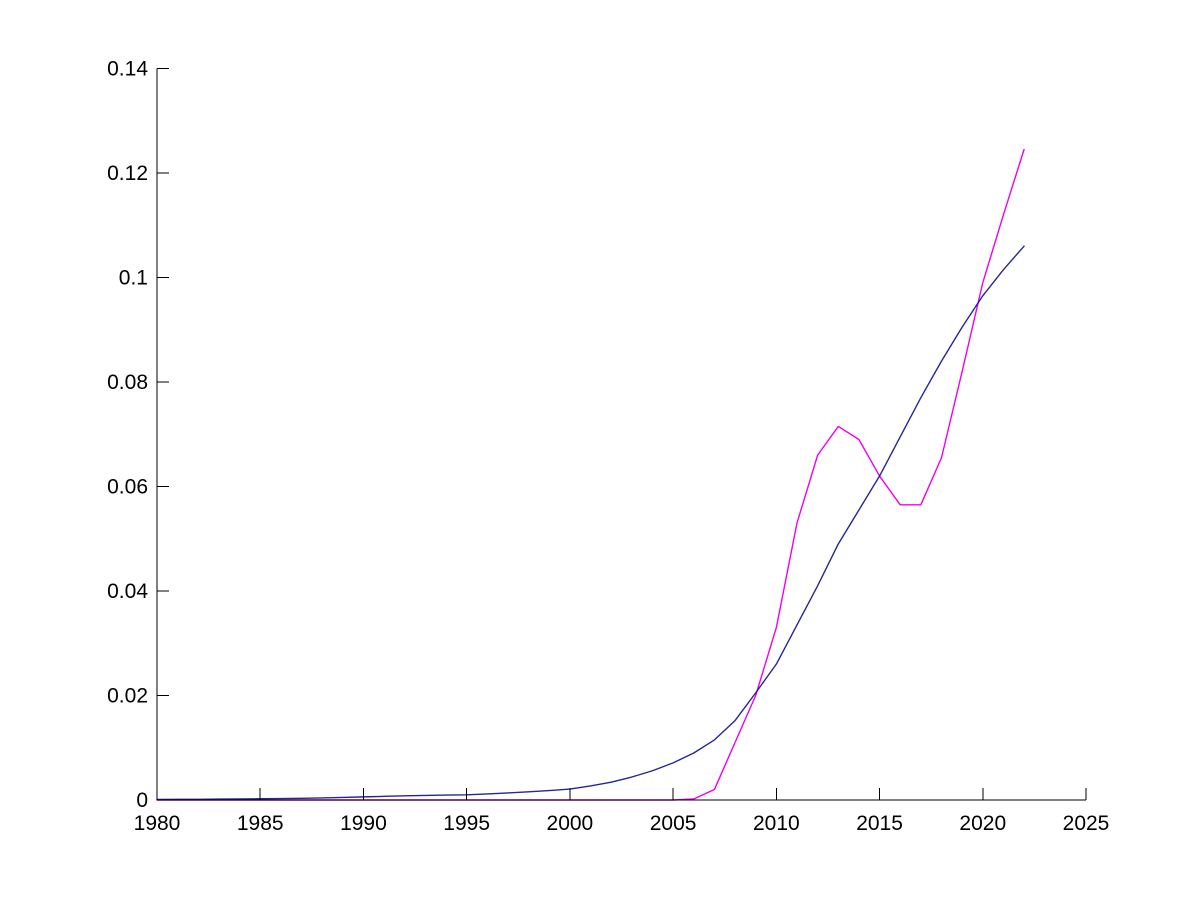 The image size is (1200, 900). What do you see at coordinates (570, 823) in the screenshot?
I see `x-tick-label: 2000` at bounding box center [570, 823].